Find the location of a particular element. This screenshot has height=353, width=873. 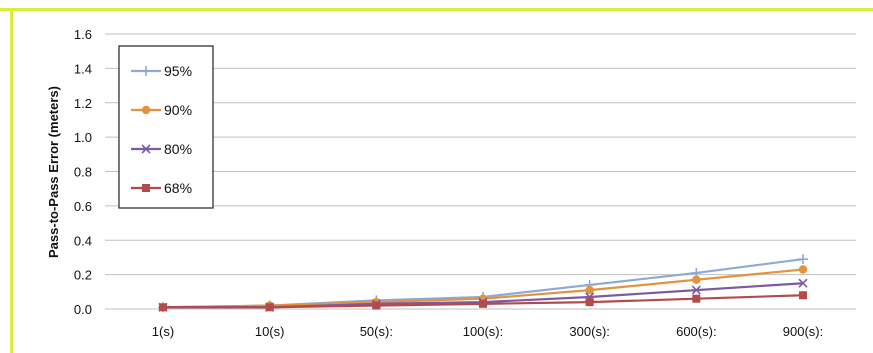

x-tick-label: 900(s): is located at coordinates (803, 331).